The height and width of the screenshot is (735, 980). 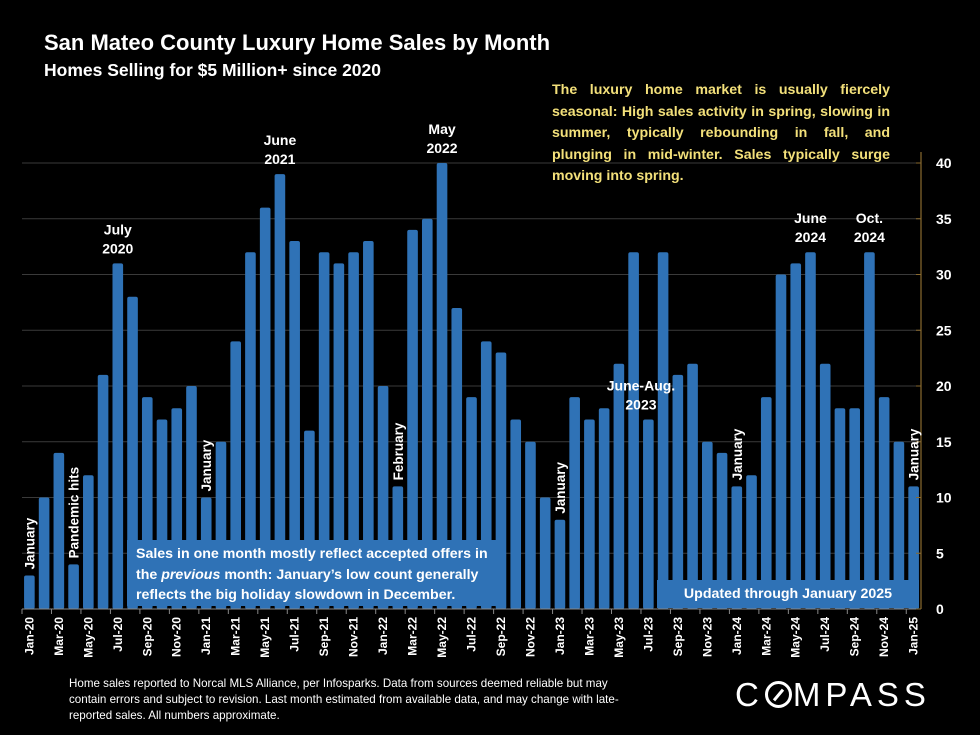 What do you see at coordinates (117, 248) in the screenshot?
I see `annotation-label: 2020` at bounding box center [117, 248].